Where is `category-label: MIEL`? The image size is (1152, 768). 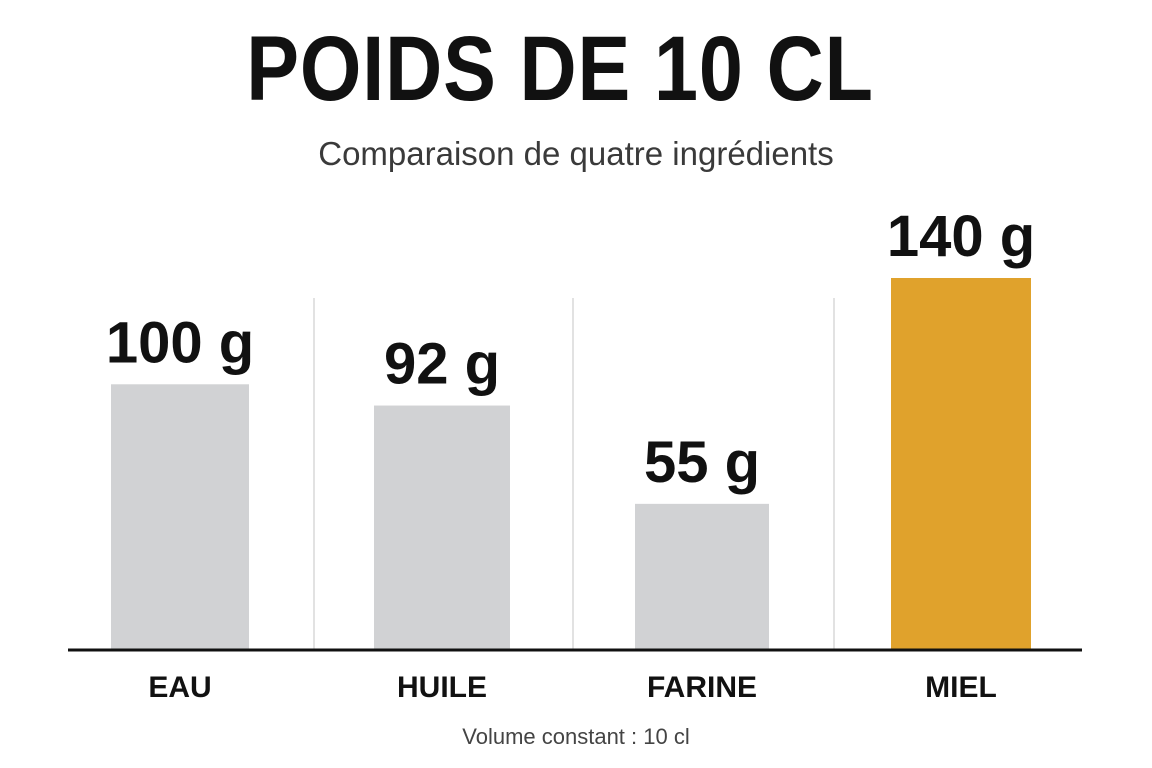 category-label: MIEL is located at coordinates (961, 687).